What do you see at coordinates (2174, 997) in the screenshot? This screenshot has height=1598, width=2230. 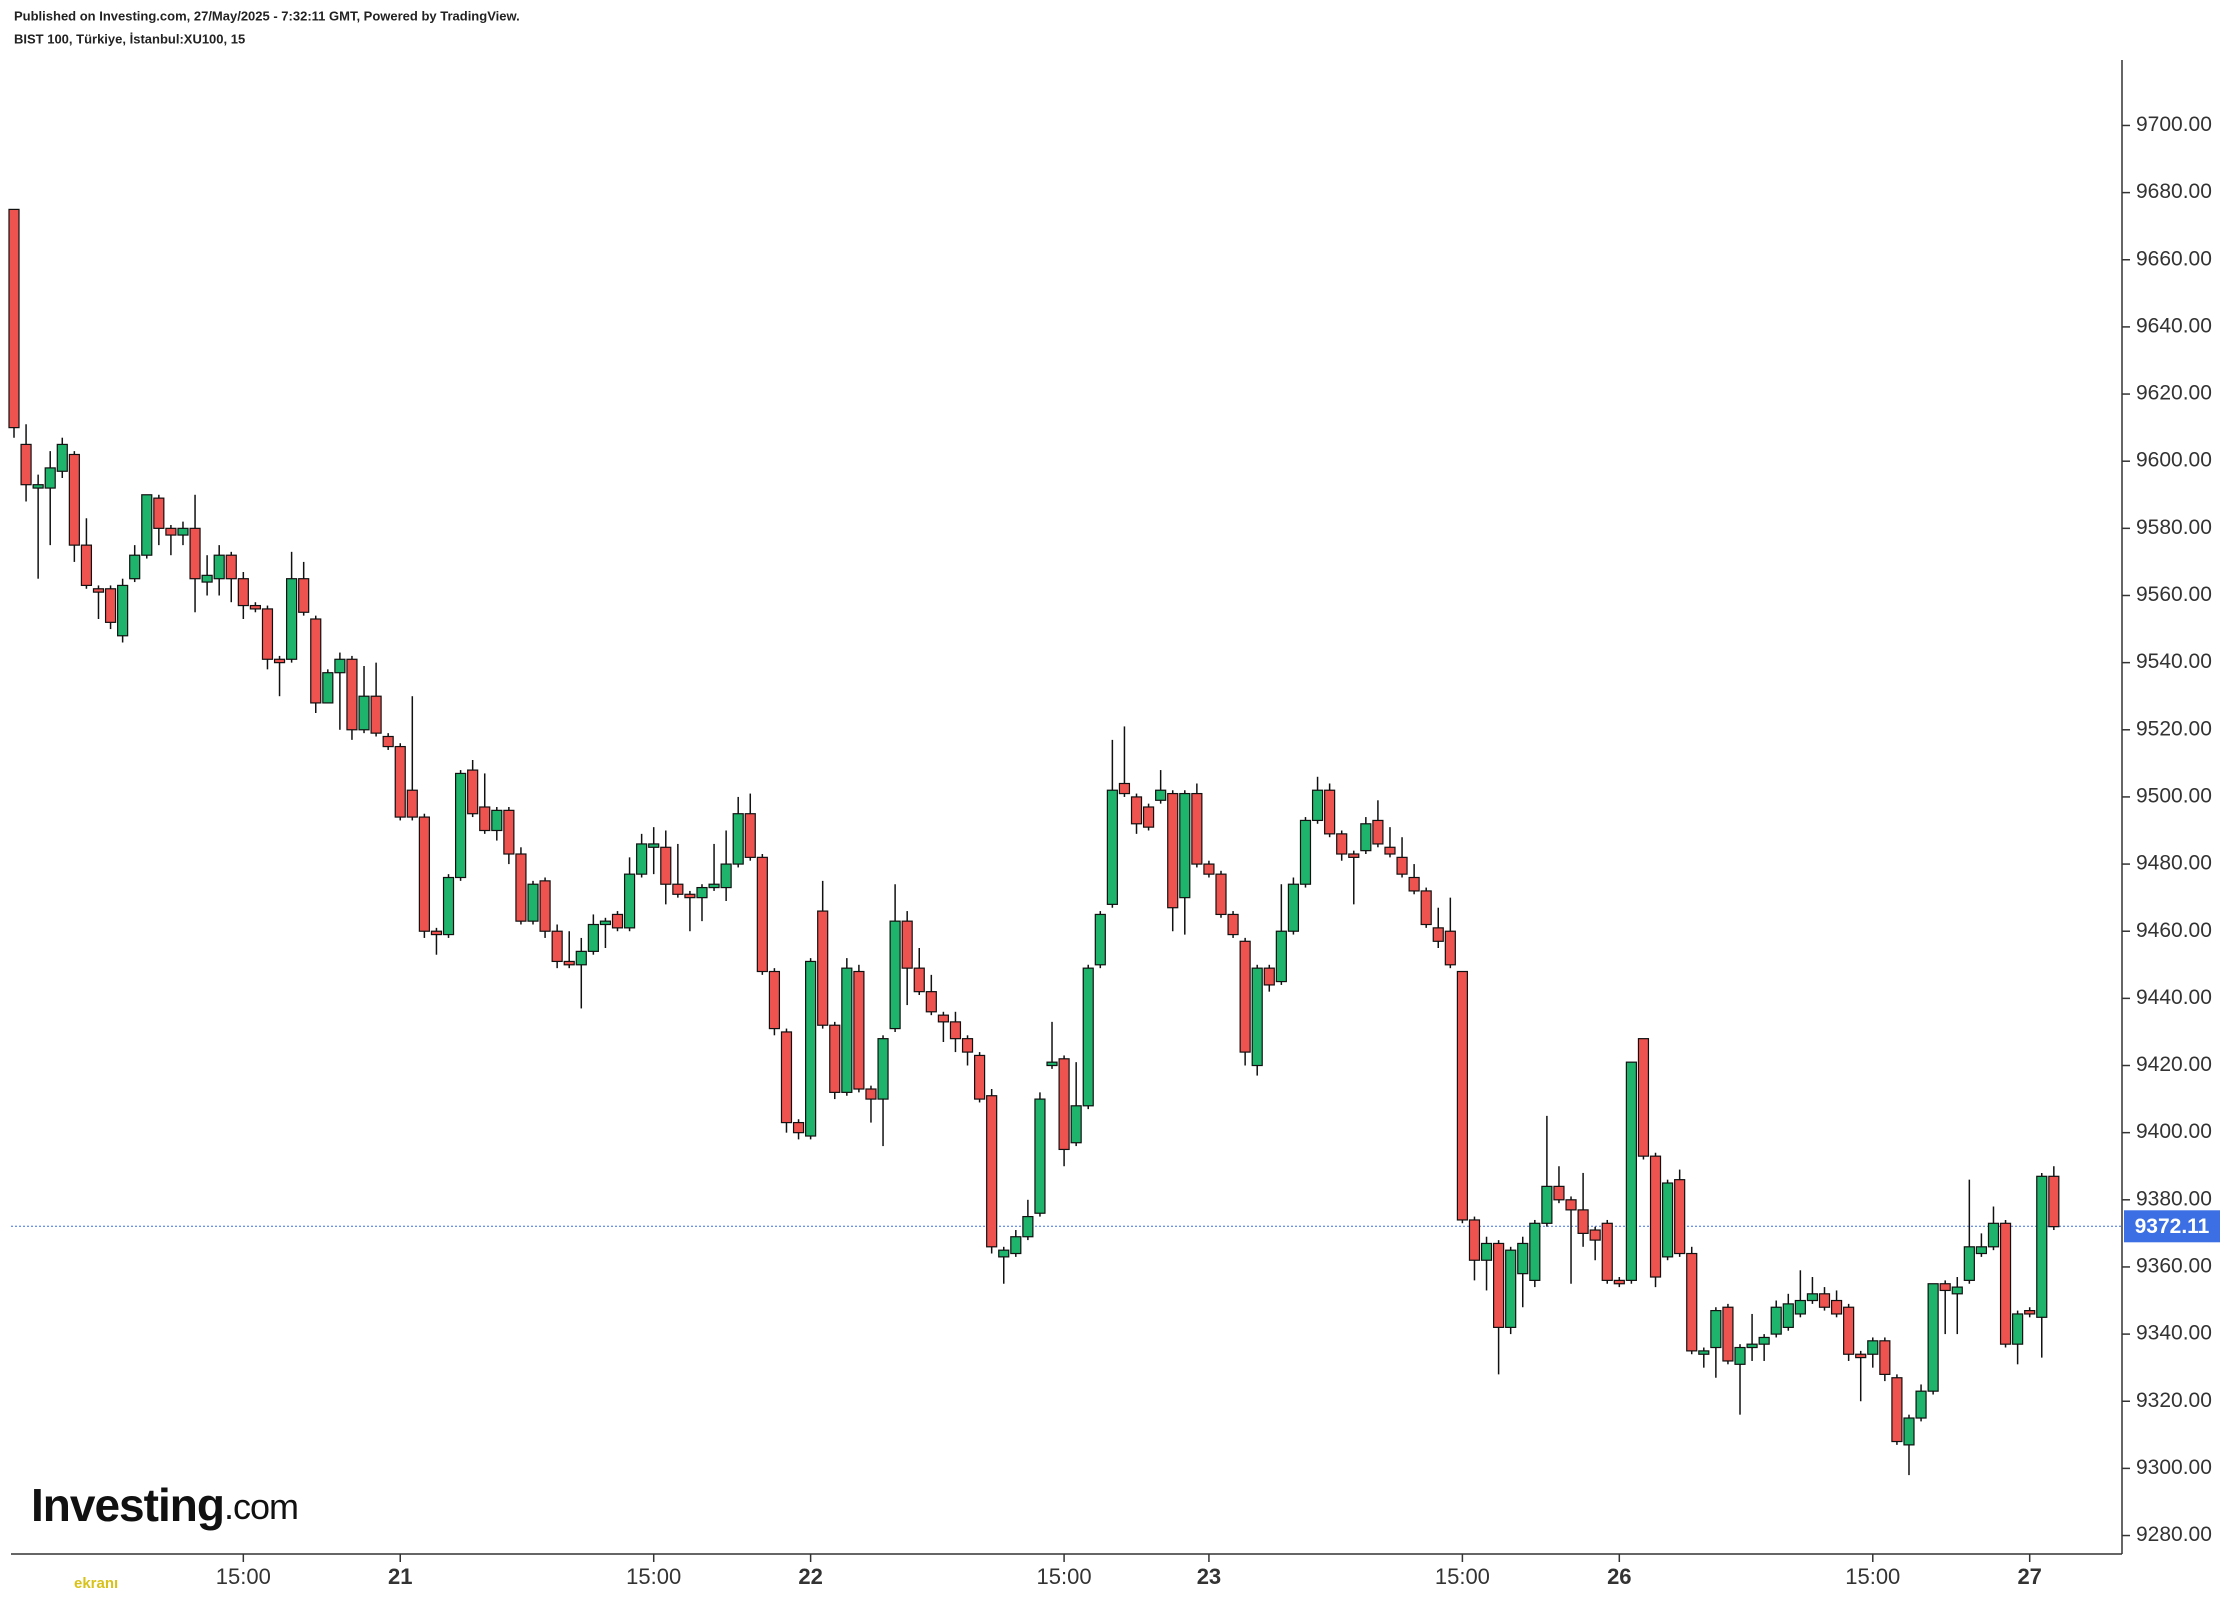 I see `y-tick-label: 9440.00` at bounding box center [2174, 997].